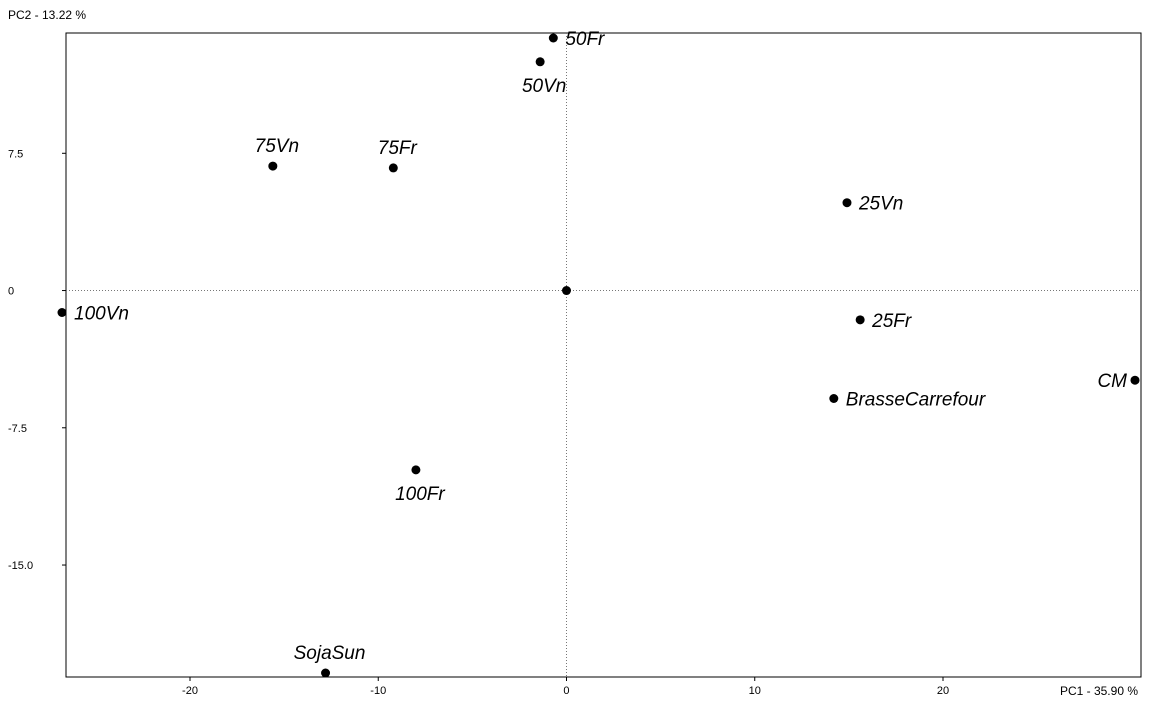 This screenshot has width=1150, height=706. I want to click on y-axis-ticks: 7.5 0 -7.5 -15.0, so click(37, 360).